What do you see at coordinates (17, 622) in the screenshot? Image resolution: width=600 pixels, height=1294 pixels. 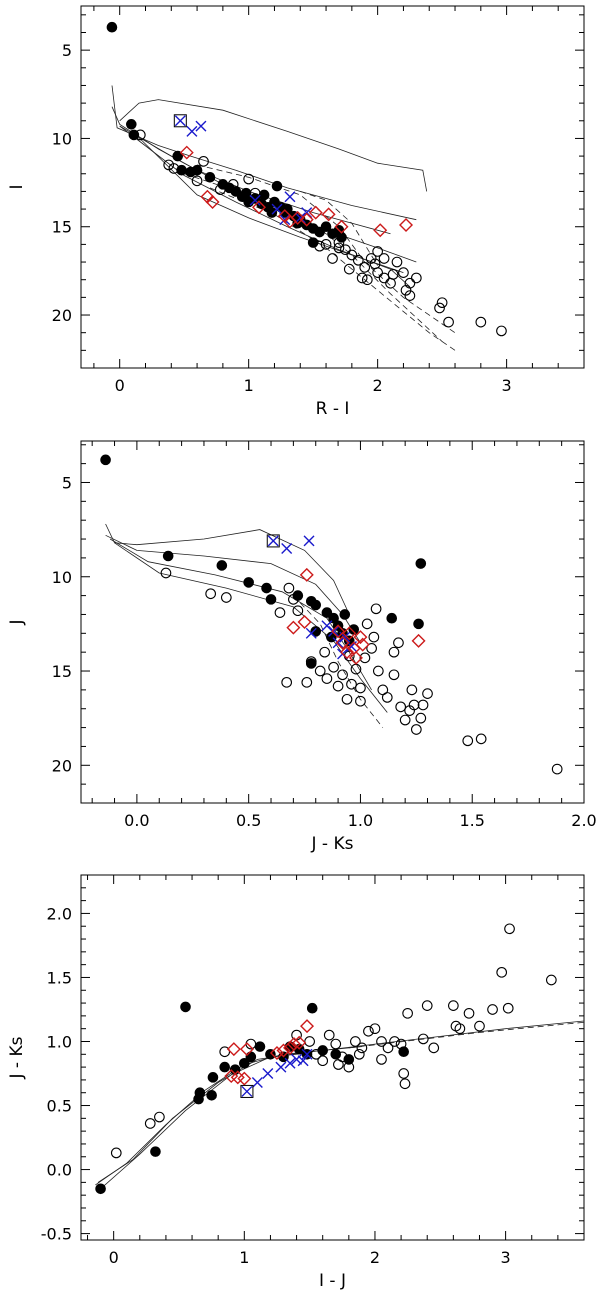 I see `y-axis-title: J` at bounding box center [17, 622].